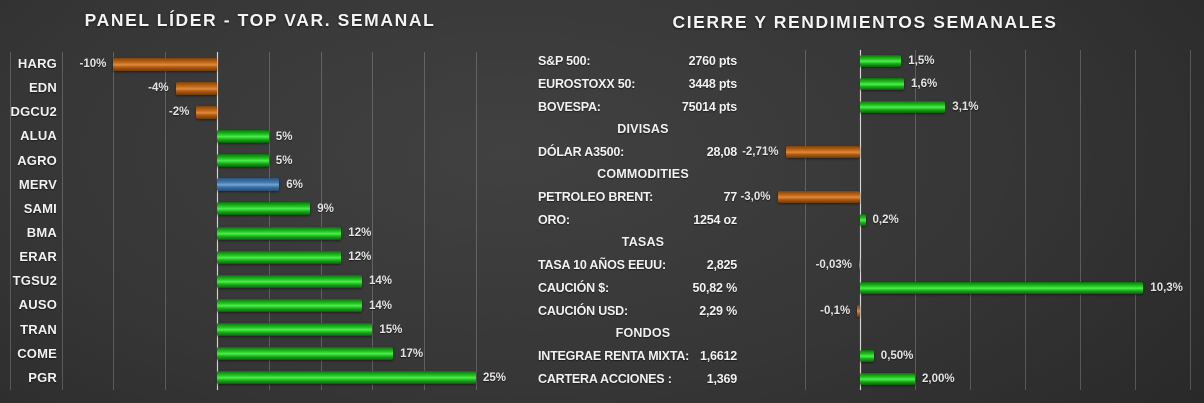  Describe the element at coordinates (391, 329) in the screenshot. I see `value-label: 15%` at that location.